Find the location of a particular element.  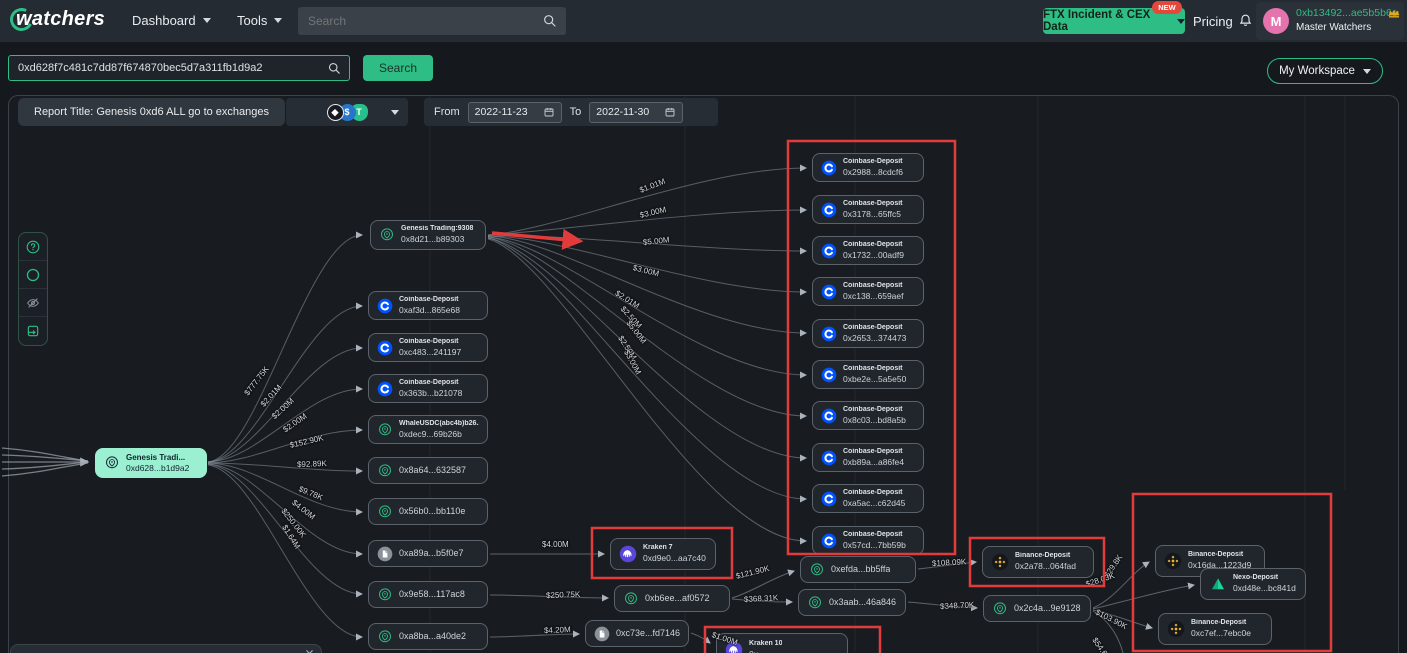

help-button is located at coordinates (33, 247).